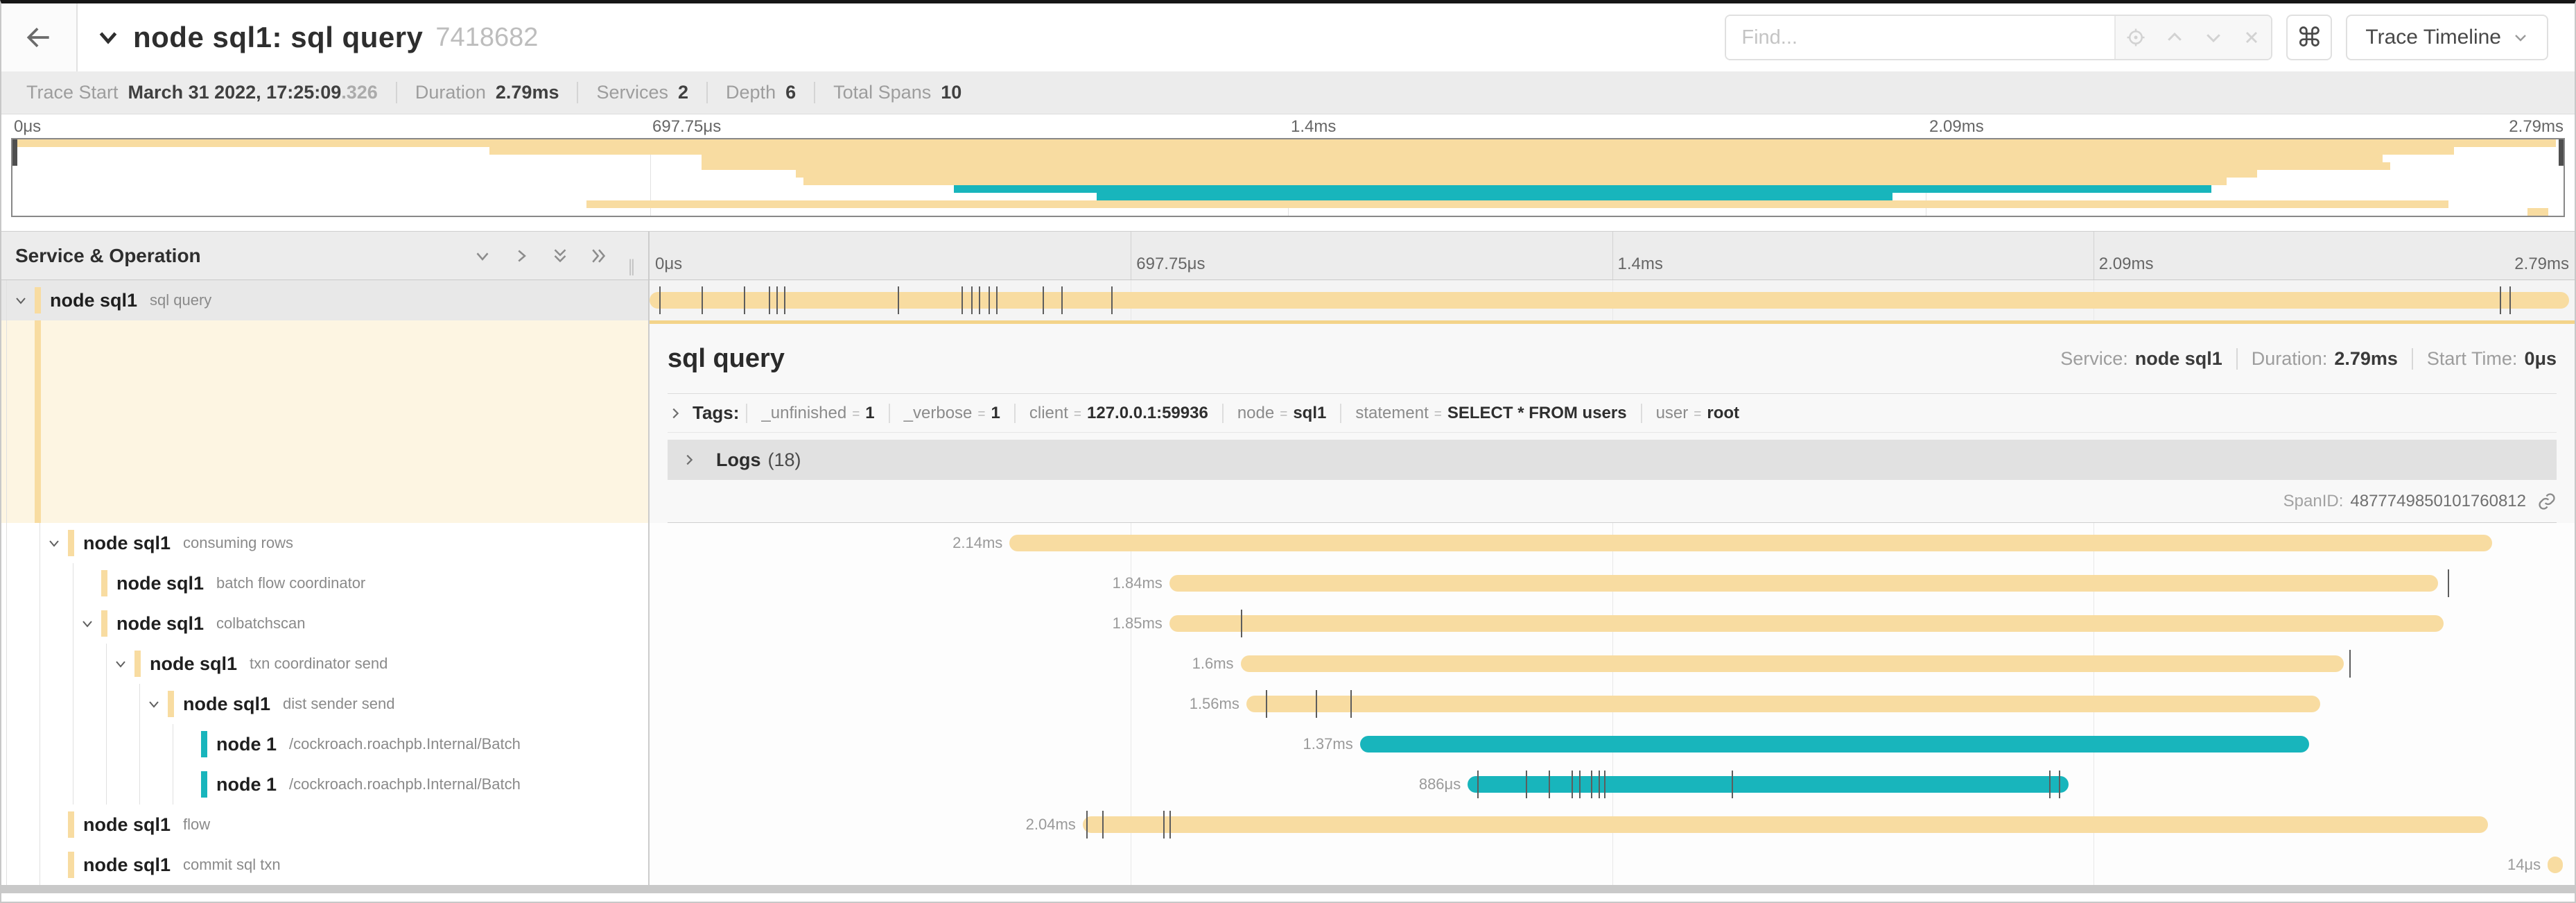  Describe the element at coordinates (38, 421) in the screenshot. I see `span-color-stripe` at that location.